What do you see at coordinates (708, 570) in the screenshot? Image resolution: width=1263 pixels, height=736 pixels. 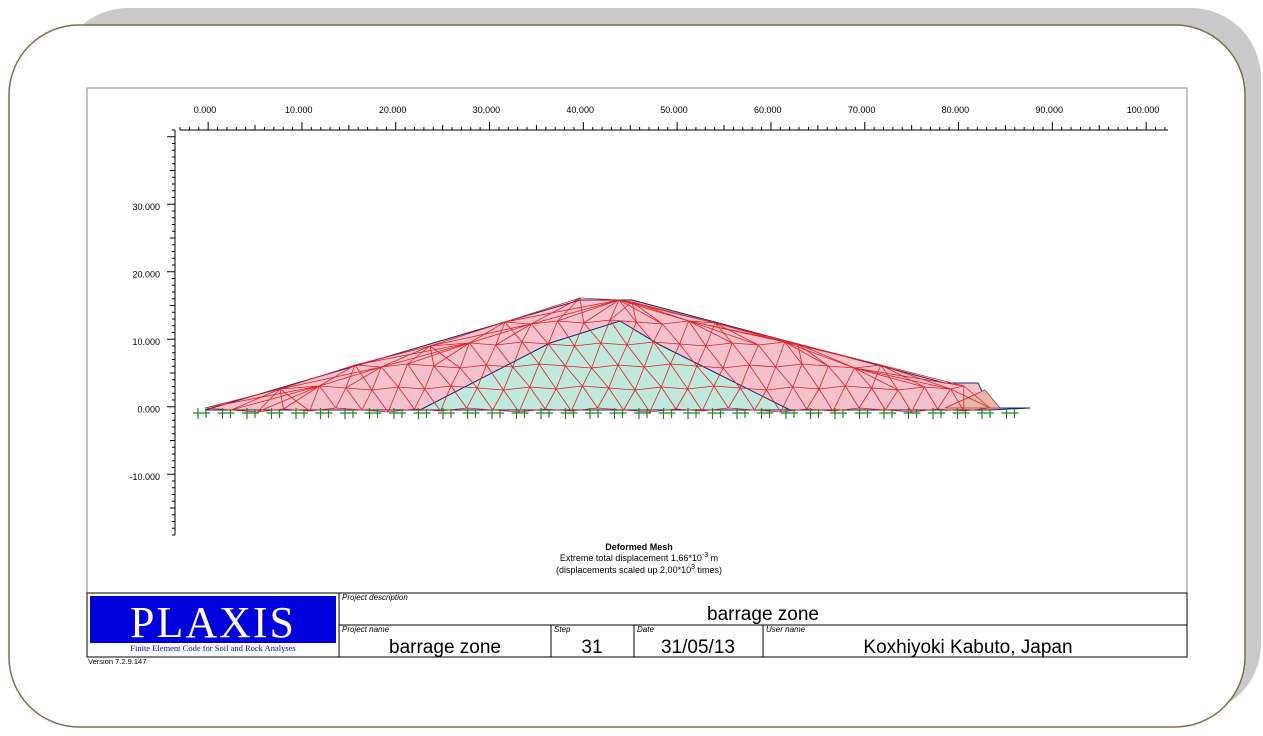 I see `caption-text: times)` at bounding box center [708, 570].